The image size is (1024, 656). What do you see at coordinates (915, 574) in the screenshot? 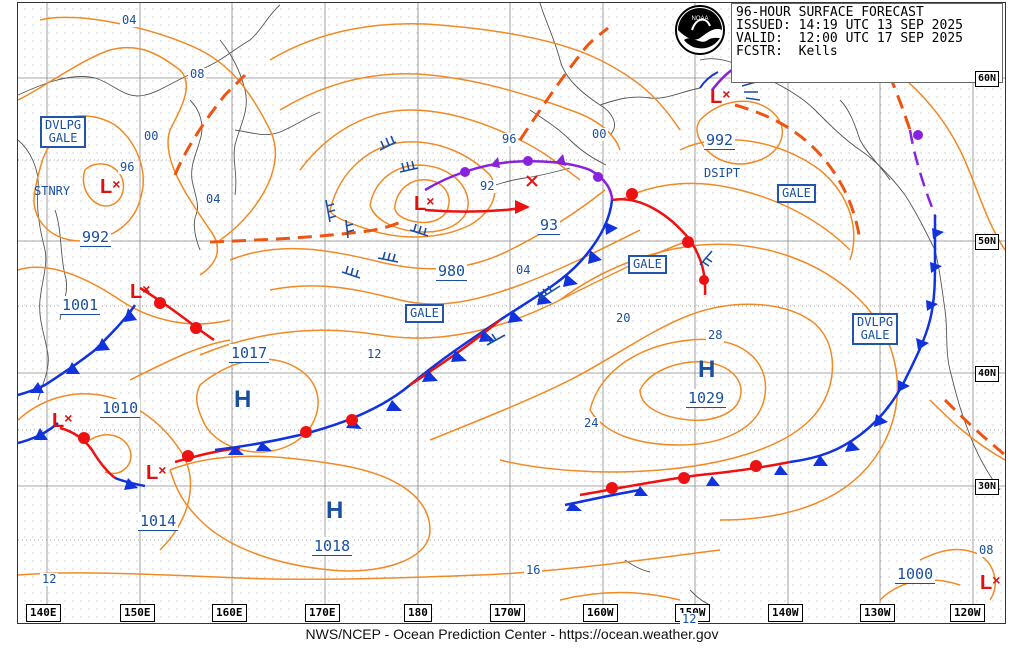
I see `low-pressure-value: 1000` at bounding box center [915, 574].